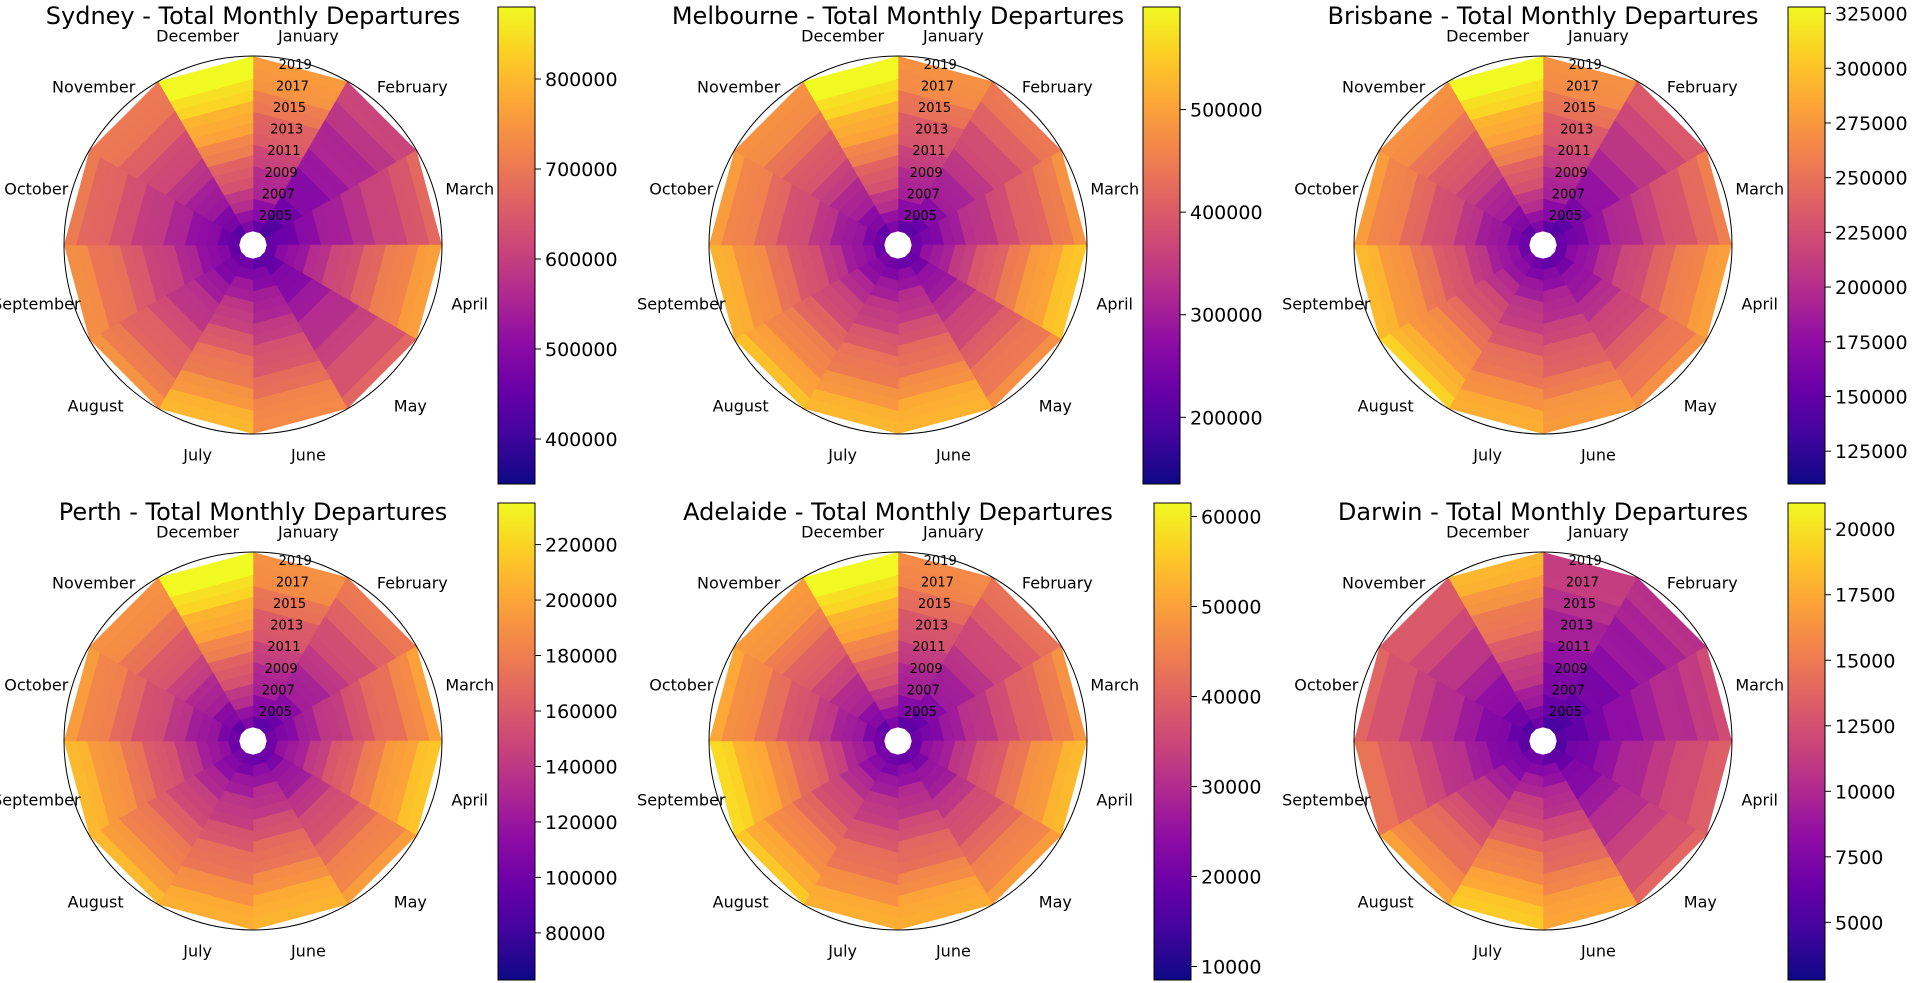  I want to click on chart-title: Melbourne - Total Monthly Departures, so click(898, 16).